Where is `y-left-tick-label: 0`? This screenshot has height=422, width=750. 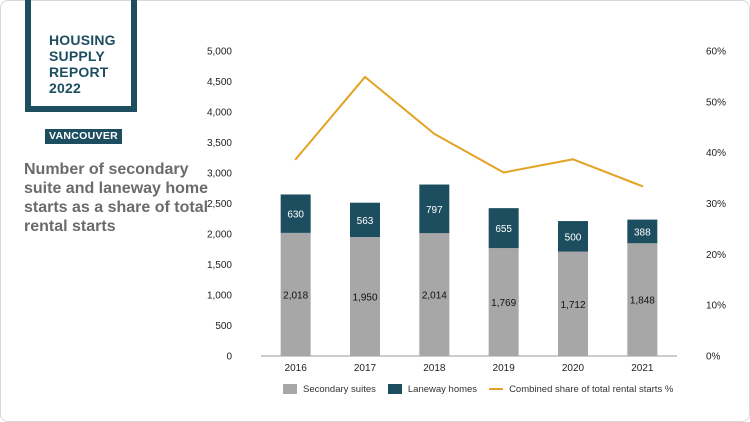
y-left-tick-label: 0 is located at coordinates (229, 357).